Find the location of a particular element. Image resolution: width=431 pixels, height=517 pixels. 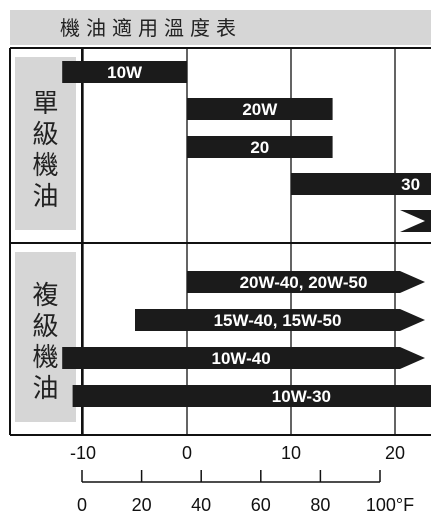

bar-label: 15W-40, 15W-50 is located at coordinates (278, 320).